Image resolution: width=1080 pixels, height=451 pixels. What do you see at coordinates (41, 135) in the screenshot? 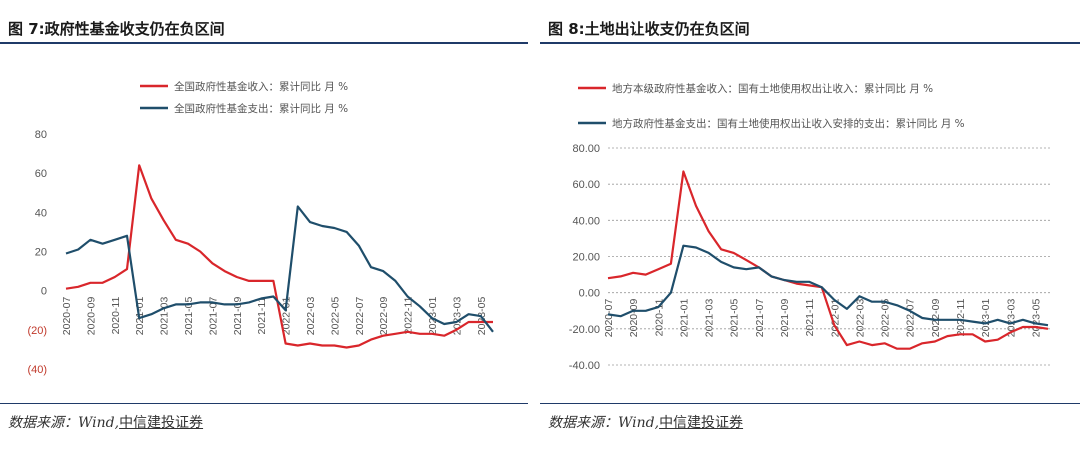
I see `y-tick-label: 80` at bounding box center [41, 135].